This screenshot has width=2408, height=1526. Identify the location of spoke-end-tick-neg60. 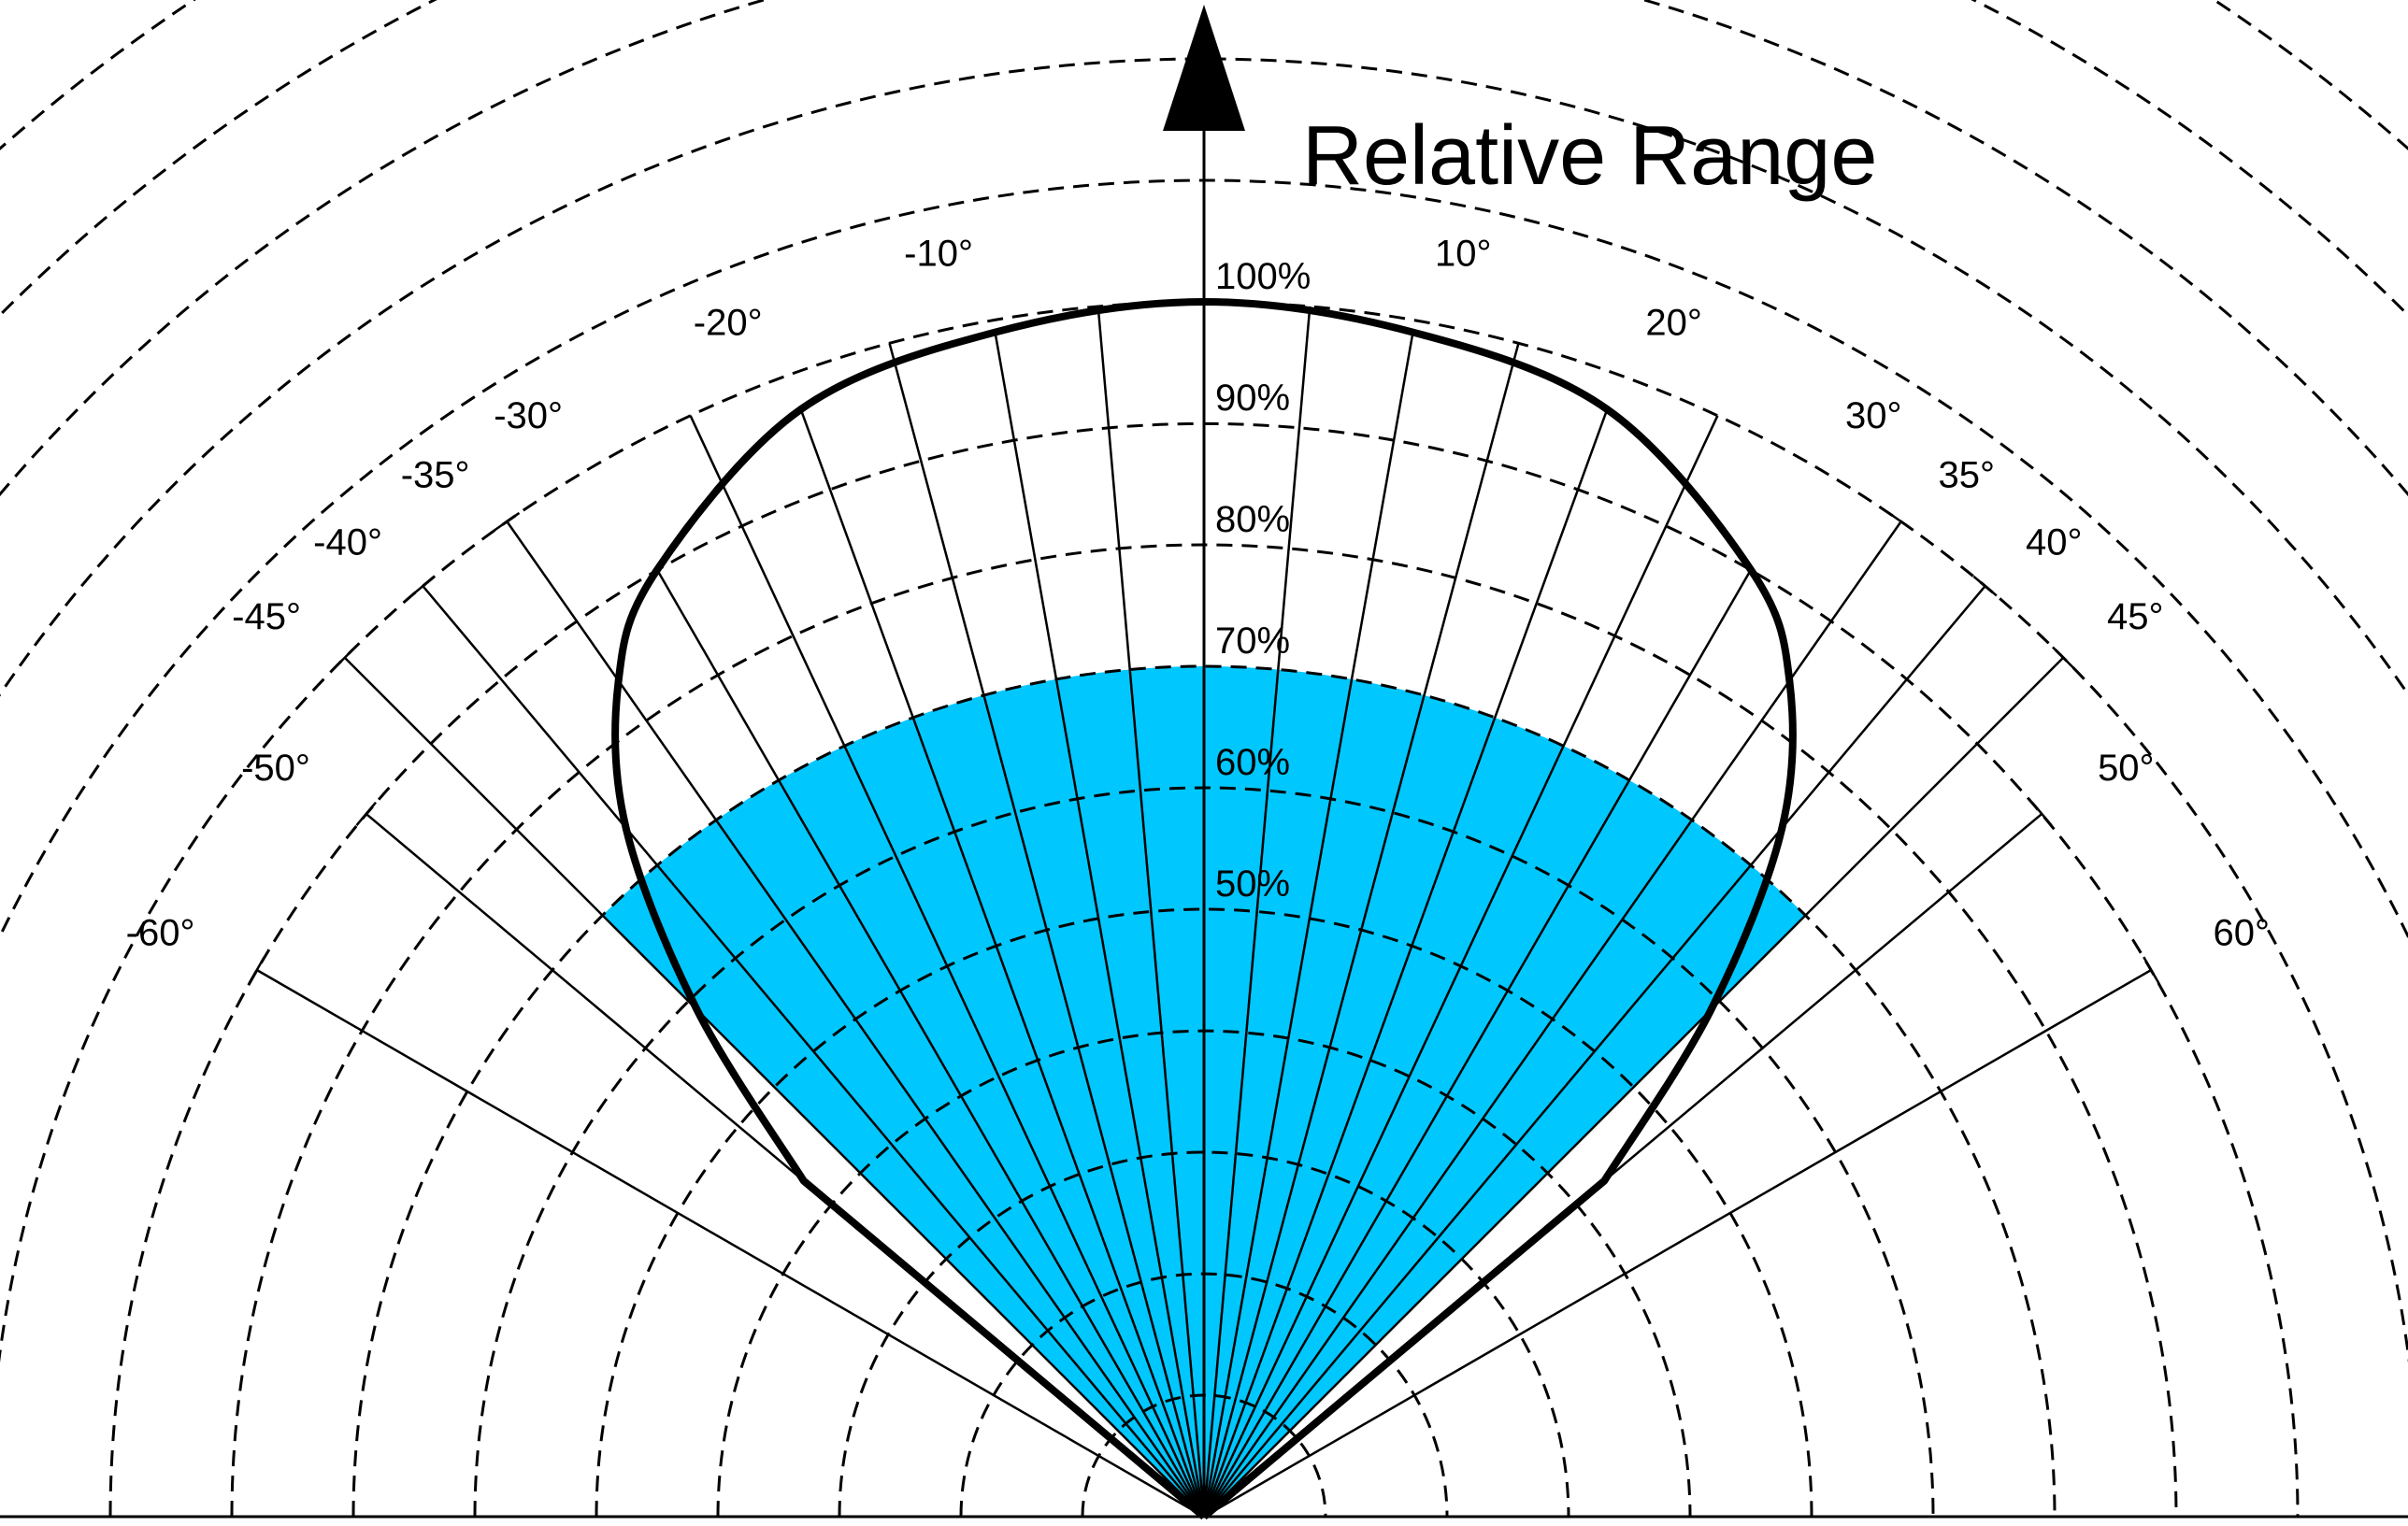
(256, 970).